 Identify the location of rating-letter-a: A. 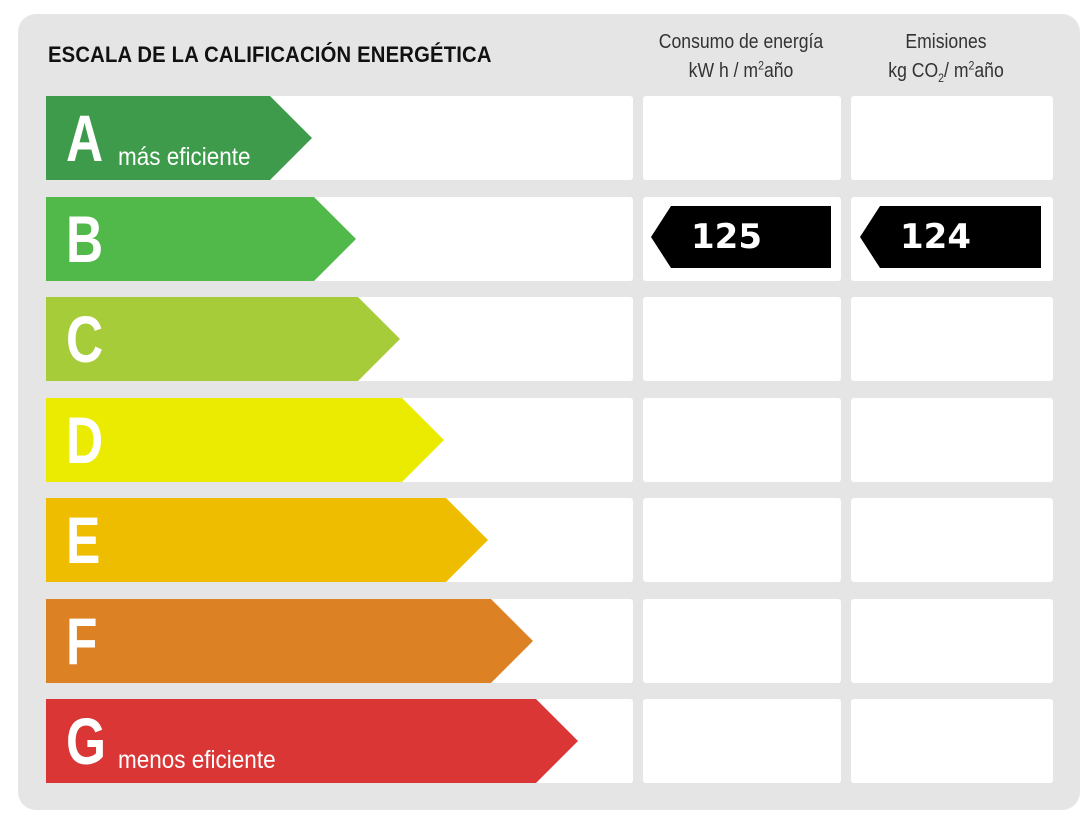
(85, 138).